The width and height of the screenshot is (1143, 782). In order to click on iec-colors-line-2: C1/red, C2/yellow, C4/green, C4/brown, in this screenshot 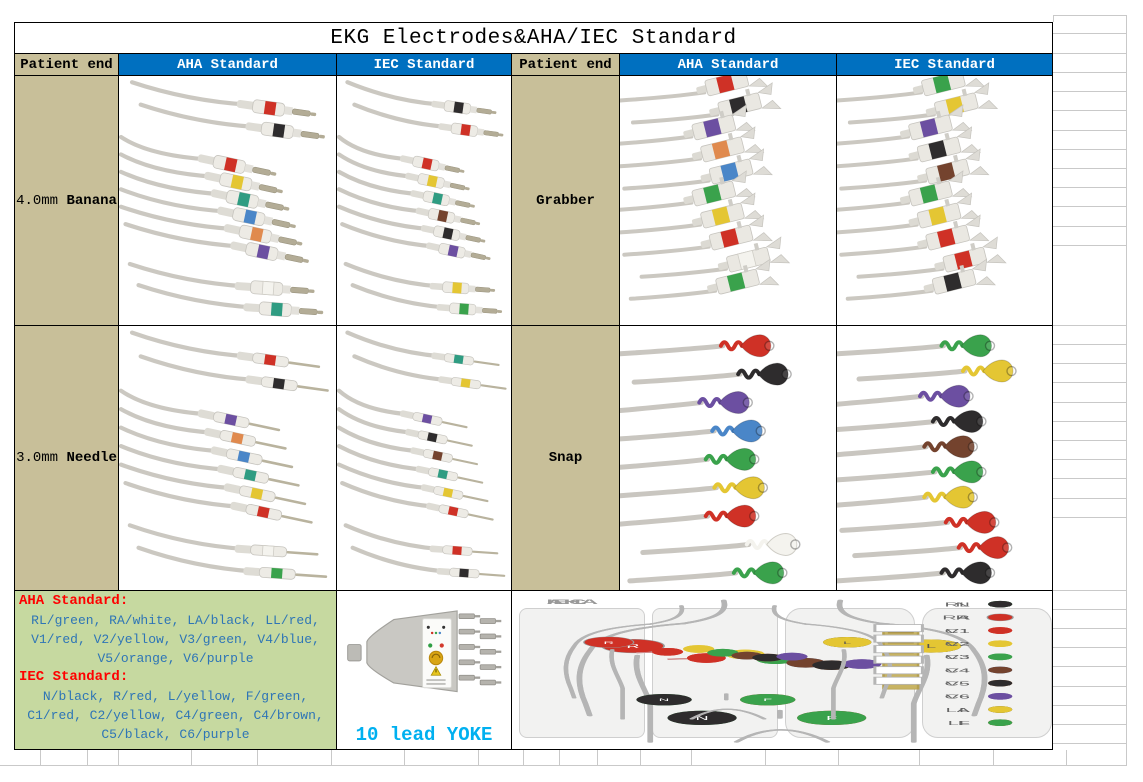, I will do `click(175, 715)`.